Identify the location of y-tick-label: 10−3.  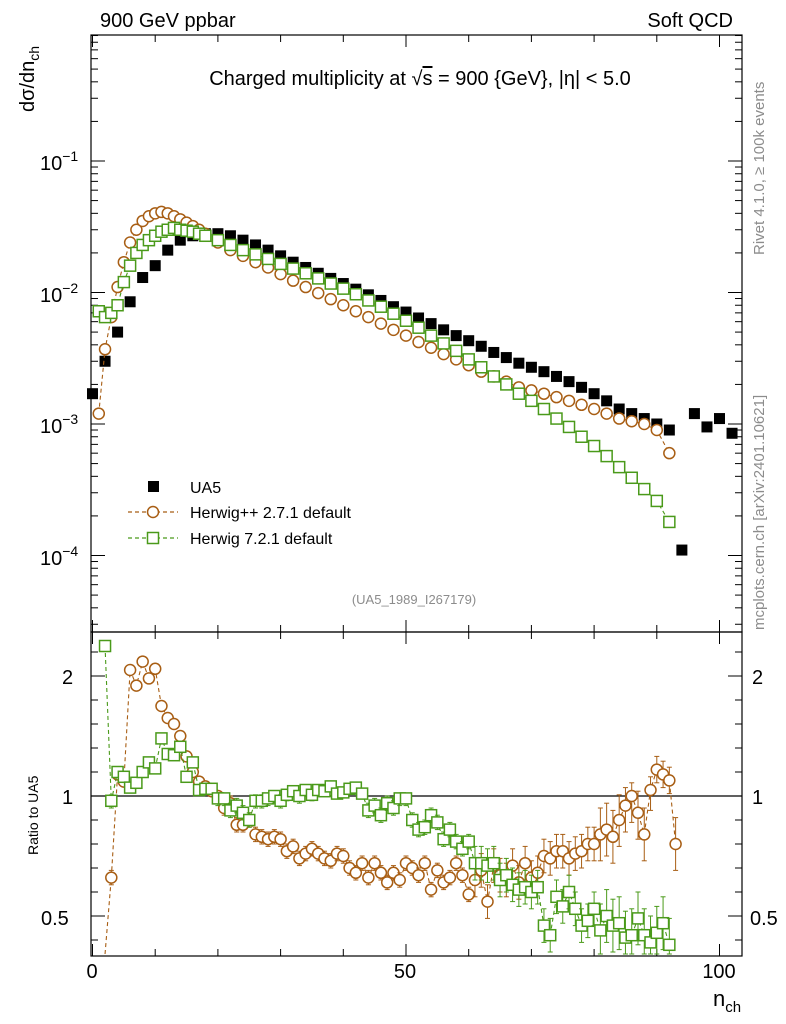
(59, 424).